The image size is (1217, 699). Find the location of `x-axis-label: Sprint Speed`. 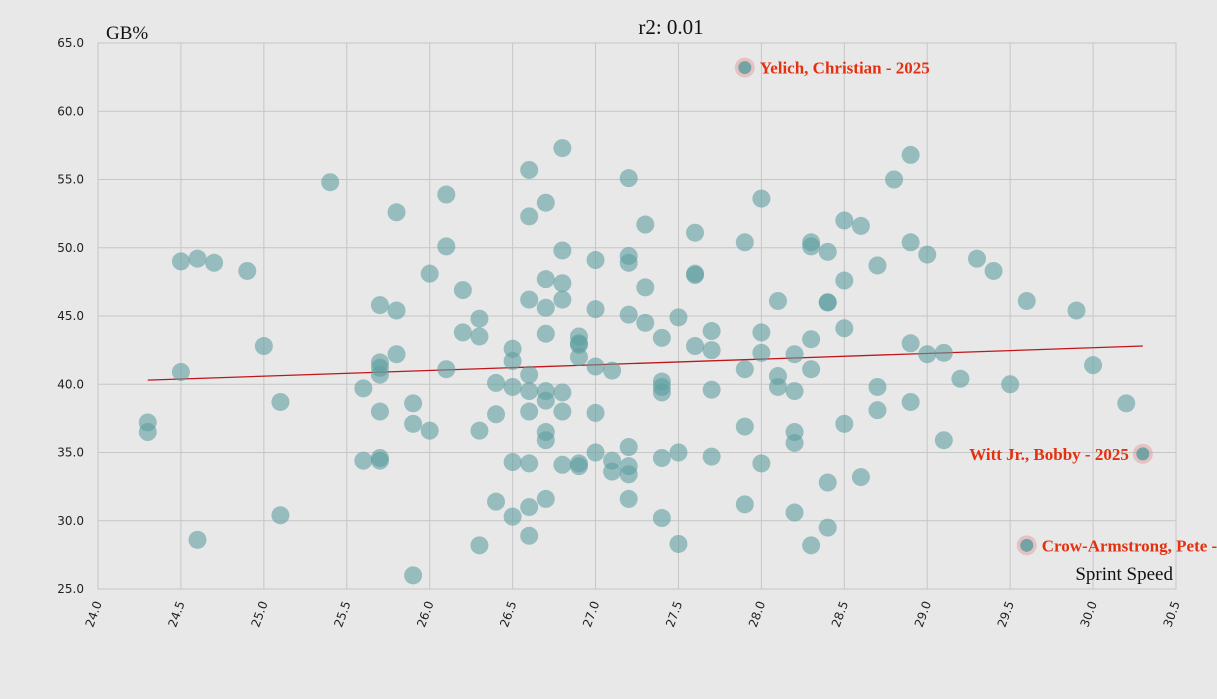

x-axis-label: Sprint Speed is located at coordinates (1124, 574).